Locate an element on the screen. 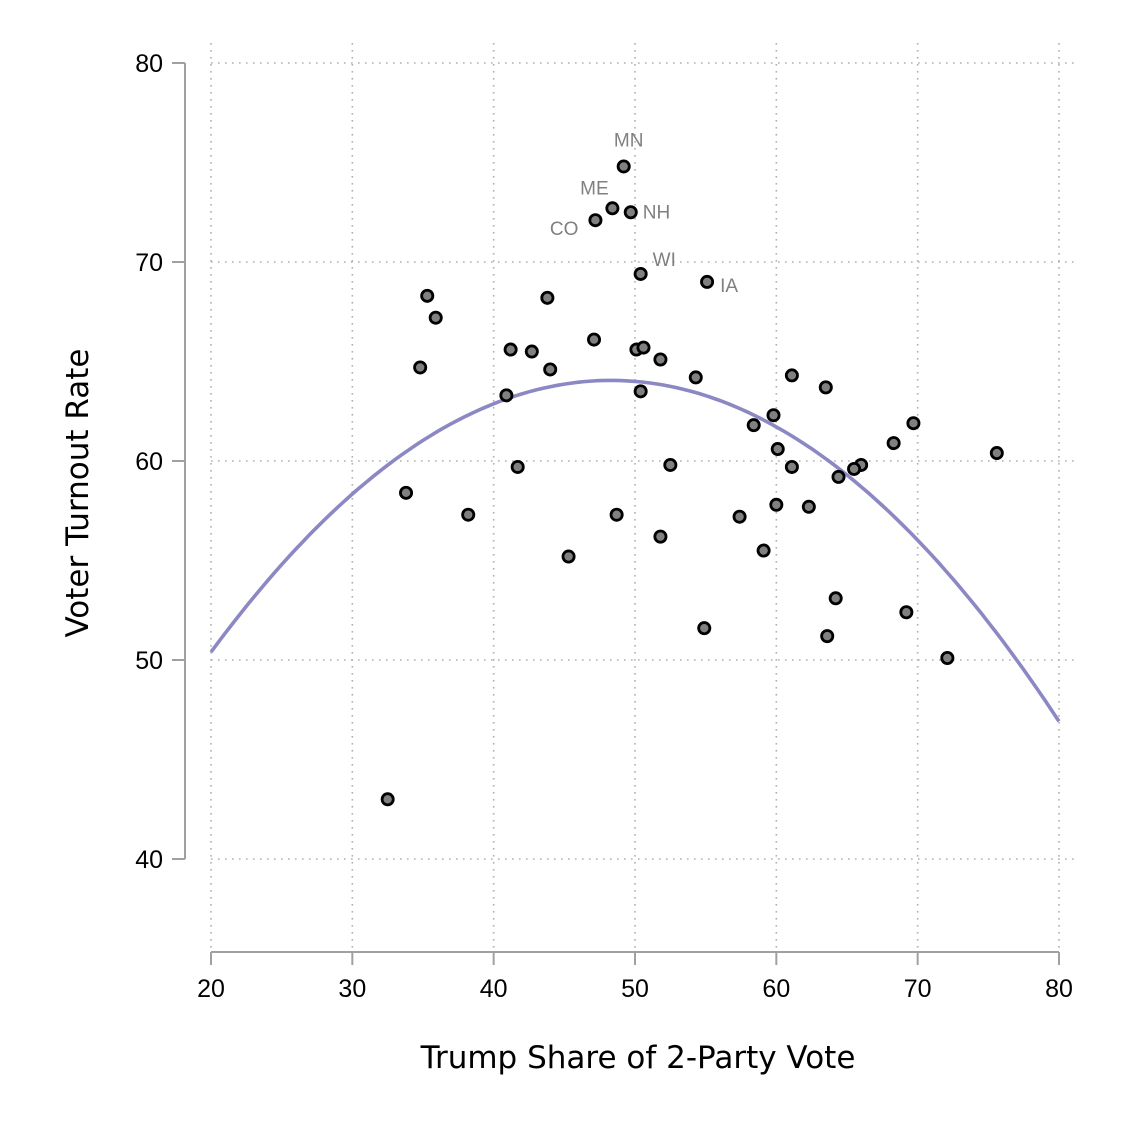 Image resolution: width=1121 pixels, height=1122 pixels. point-label-ME: ME is located at coordinates (594, 188).